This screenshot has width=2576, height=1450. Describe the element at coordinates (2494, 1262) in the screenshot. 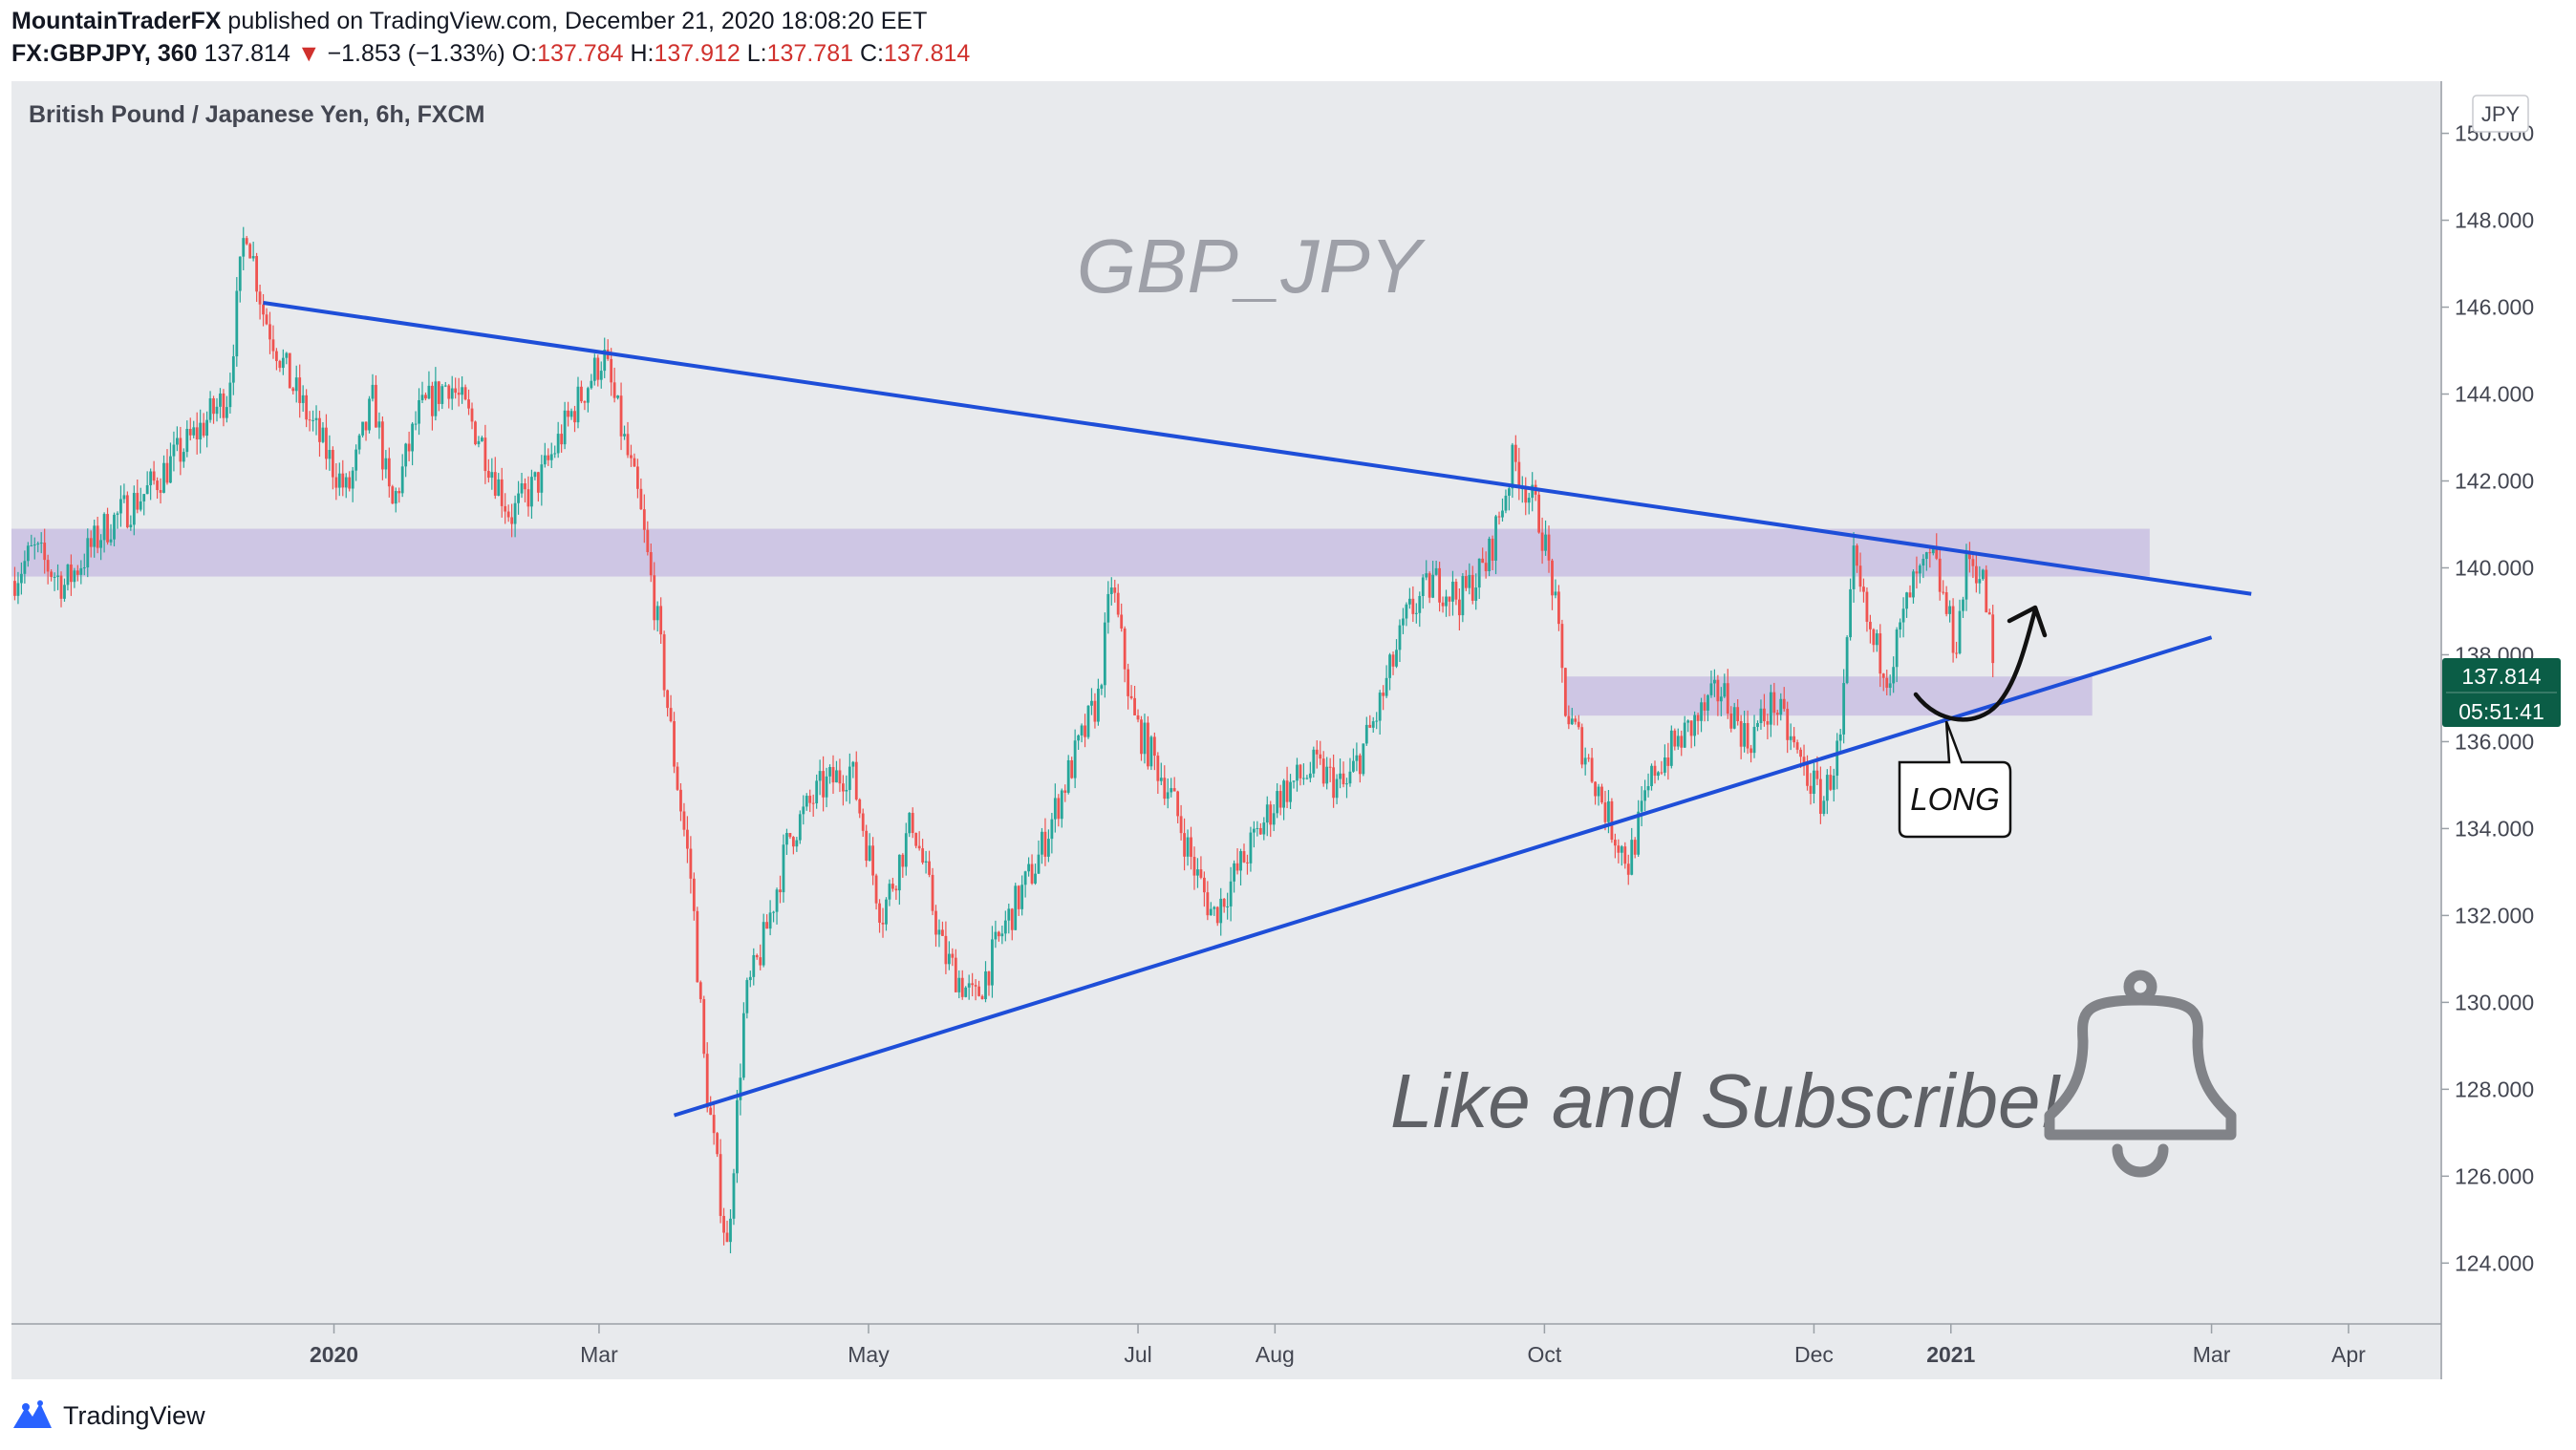

I see `y-tick-label: 124.000` at that location.